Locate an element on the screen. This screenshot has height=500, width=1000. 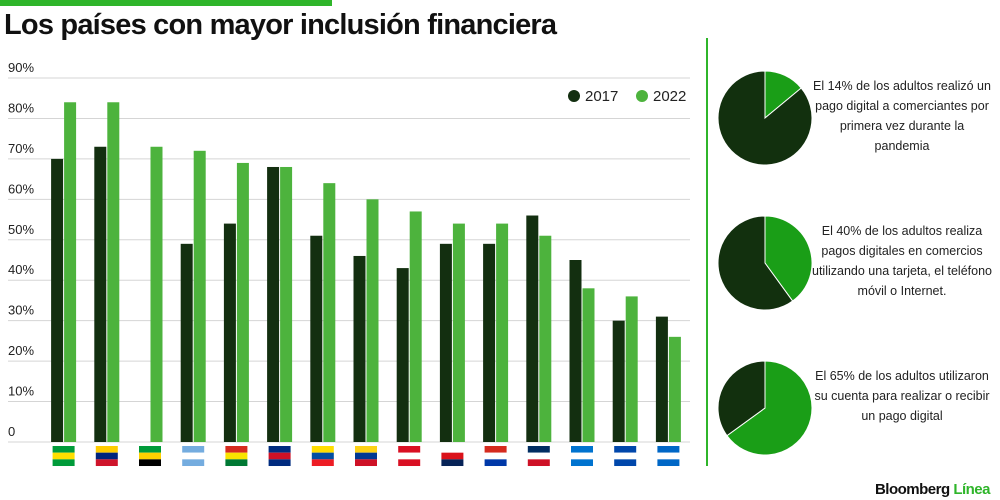
y-tick-label: 10% is located at coordinates (21, 391).